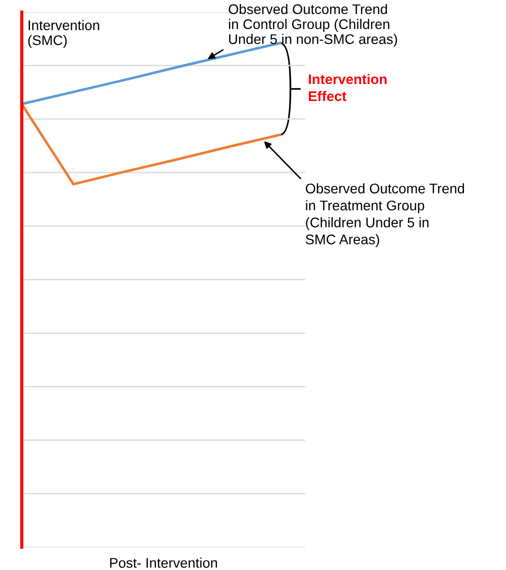 This screenshot has height=570, width=506. What do you see at coordinates (64, 34) in the screenshot?
I see `y-axis-title: Intervention (SMC)` at bounding box center [64, 34].